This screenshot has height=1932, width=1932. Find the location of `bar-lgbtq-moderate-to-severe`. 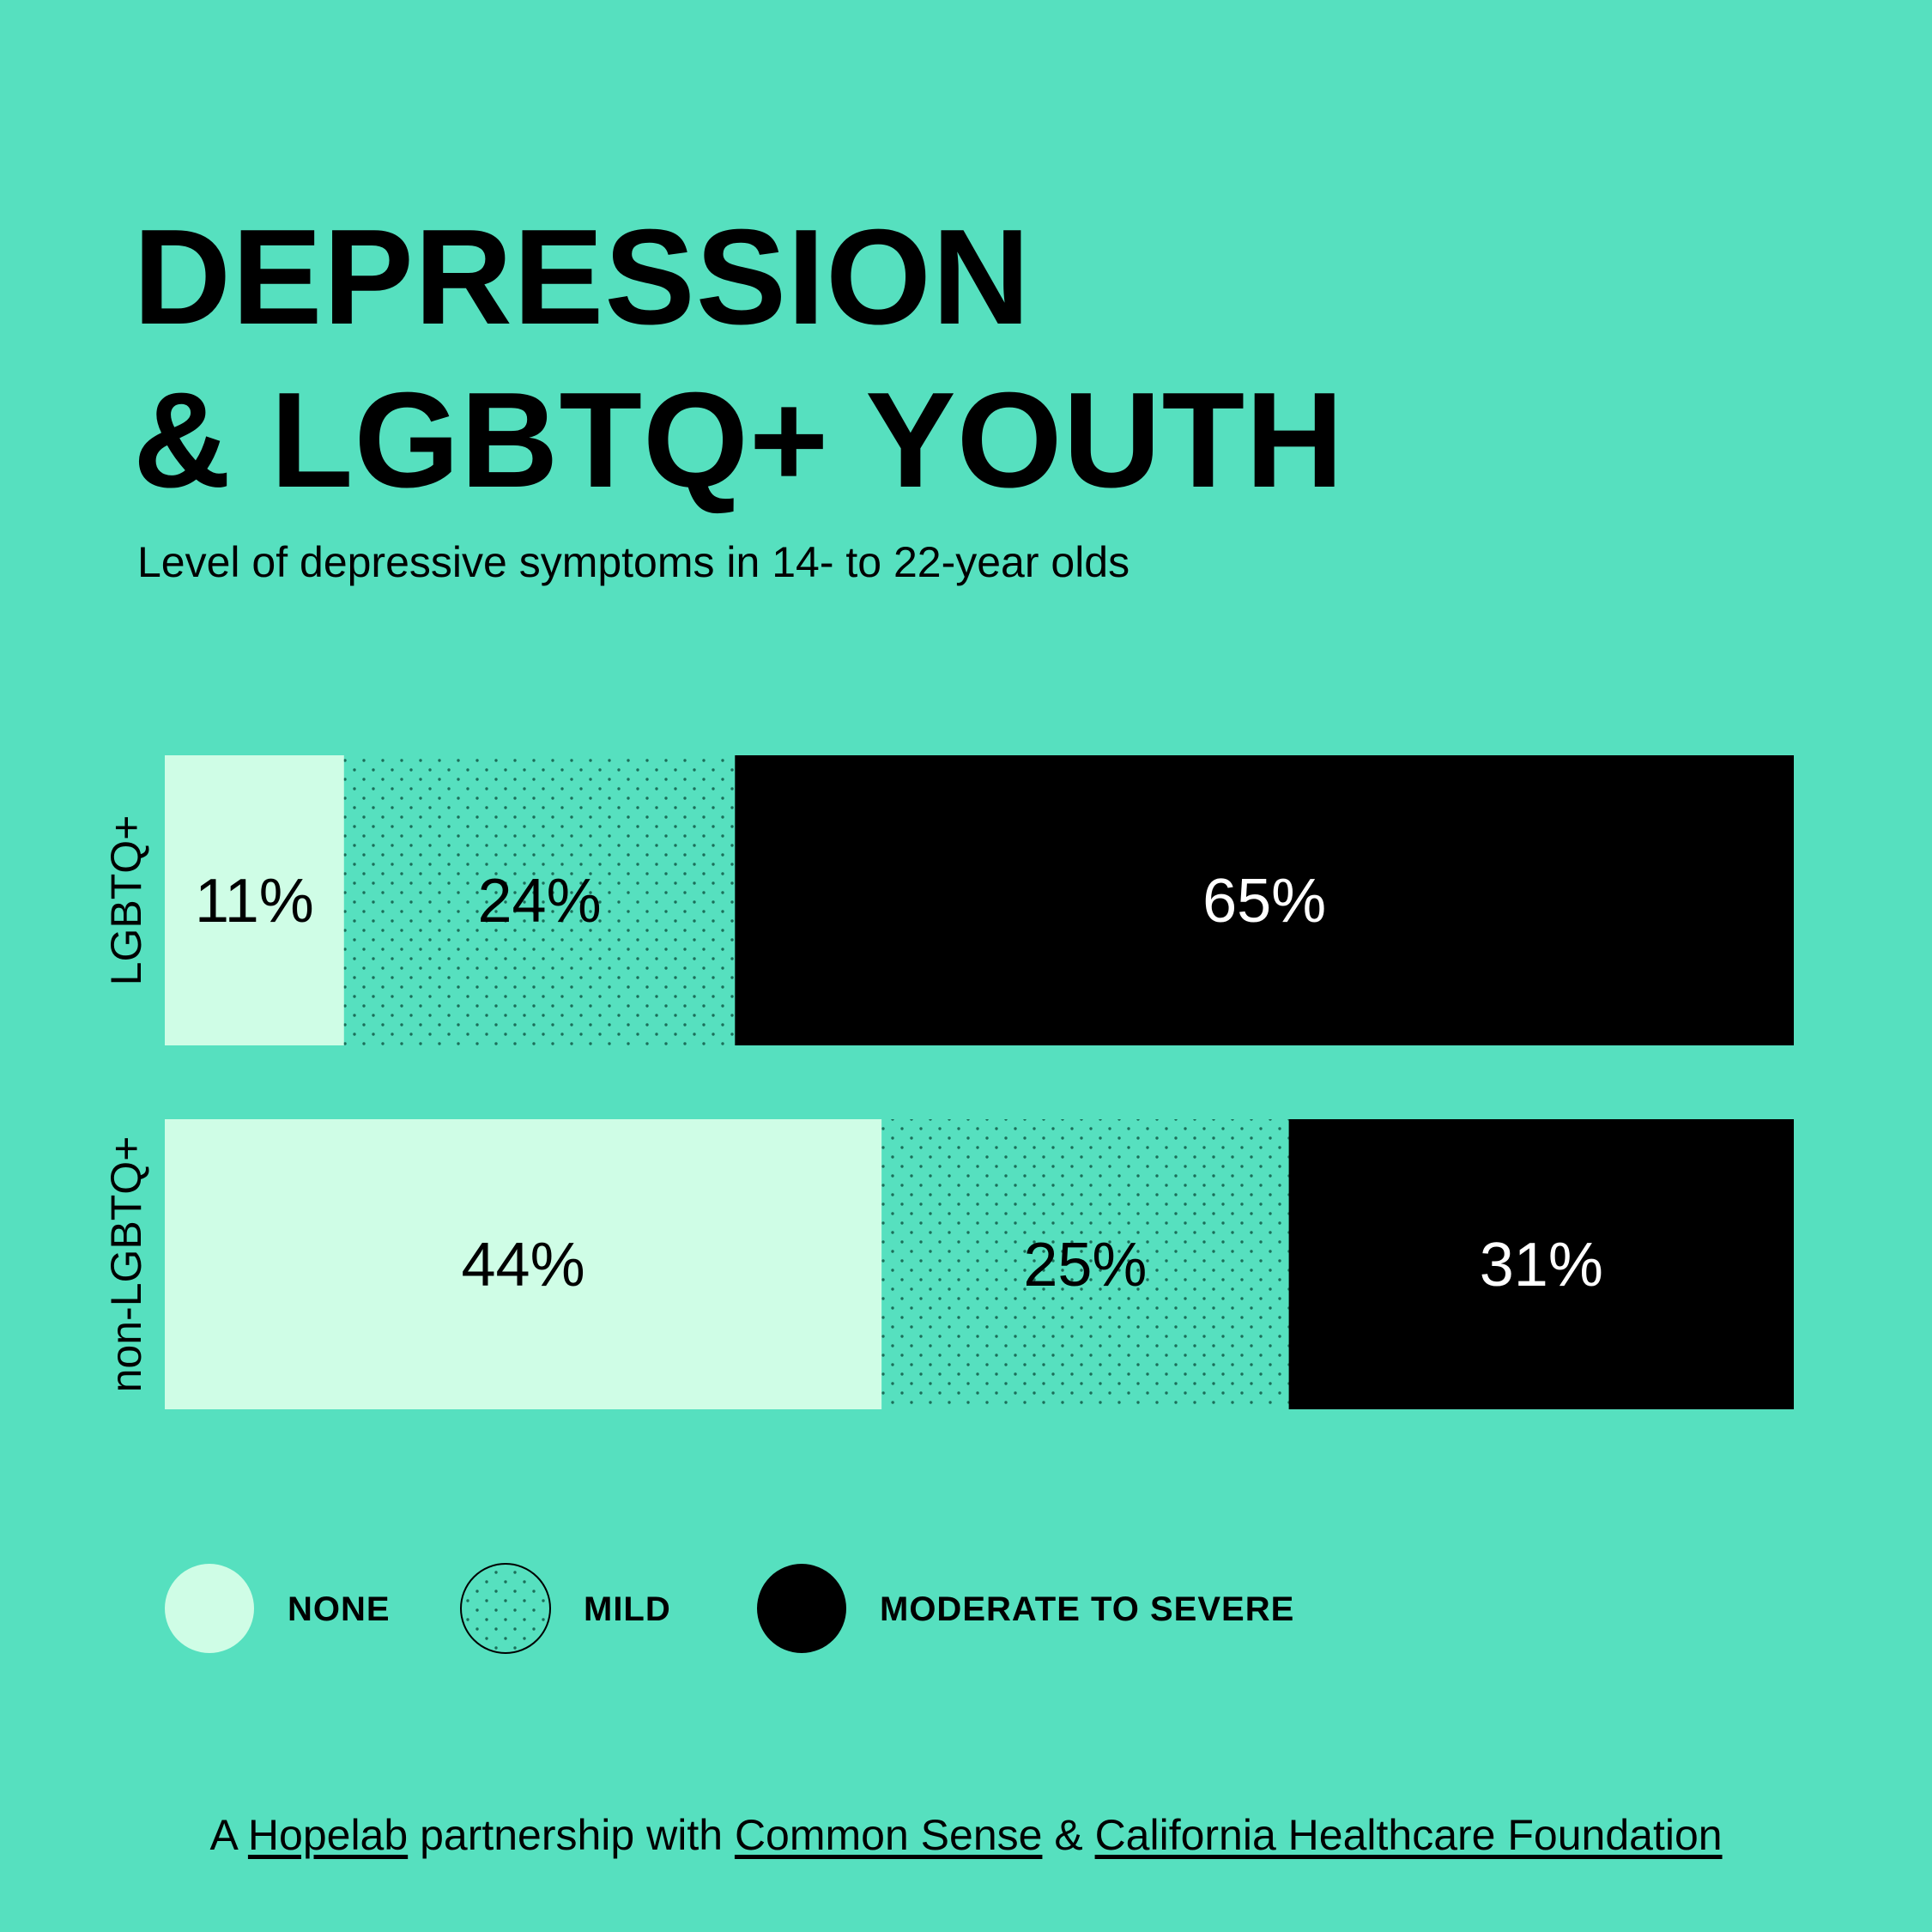

bar-lgbtq-moderate-to-severe is located at coordinates (1264, 900).